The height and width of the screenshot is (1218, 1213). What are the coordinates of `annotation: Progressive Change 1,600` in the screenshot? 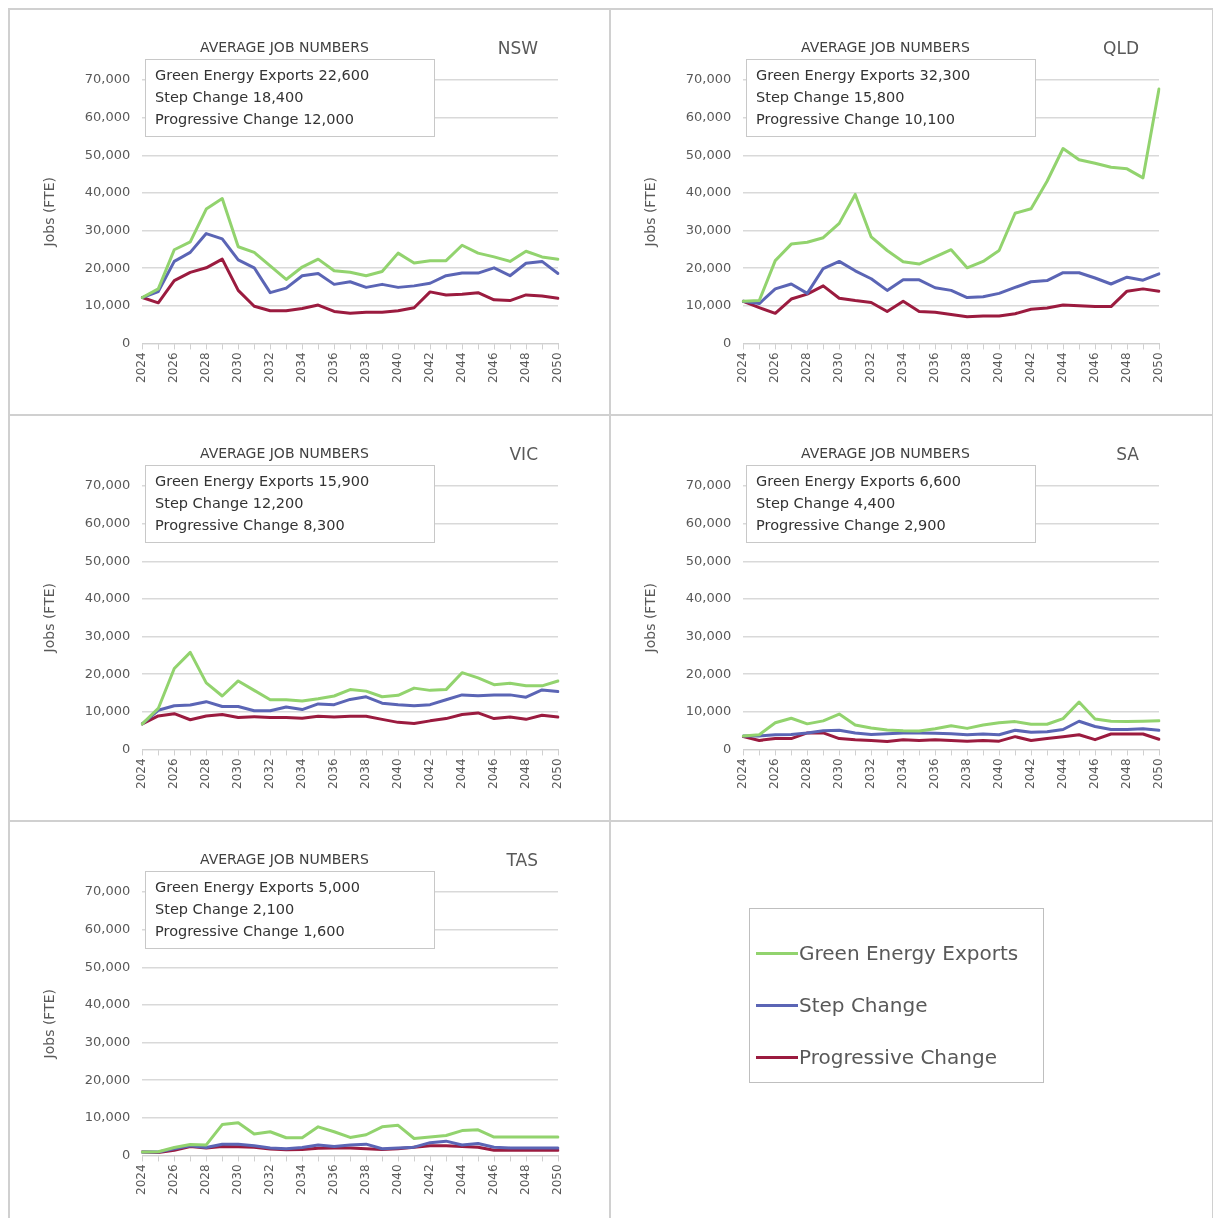 It's located at (250, 931).